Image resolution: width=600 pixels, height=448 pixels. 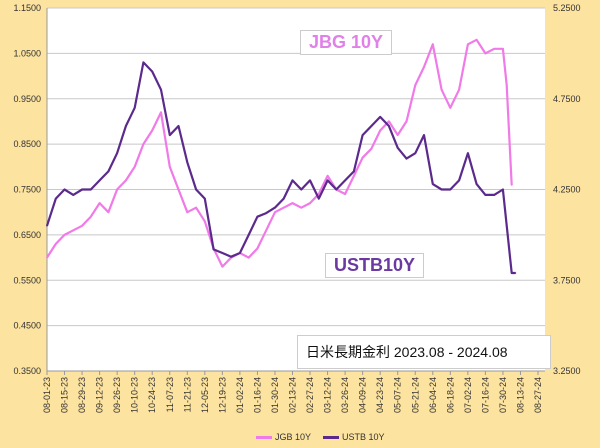 What do you see at coordinates (205, 395) in the screenshot?
I see `x-tick-label: 12-05-23` at bounding box center [205, 395].